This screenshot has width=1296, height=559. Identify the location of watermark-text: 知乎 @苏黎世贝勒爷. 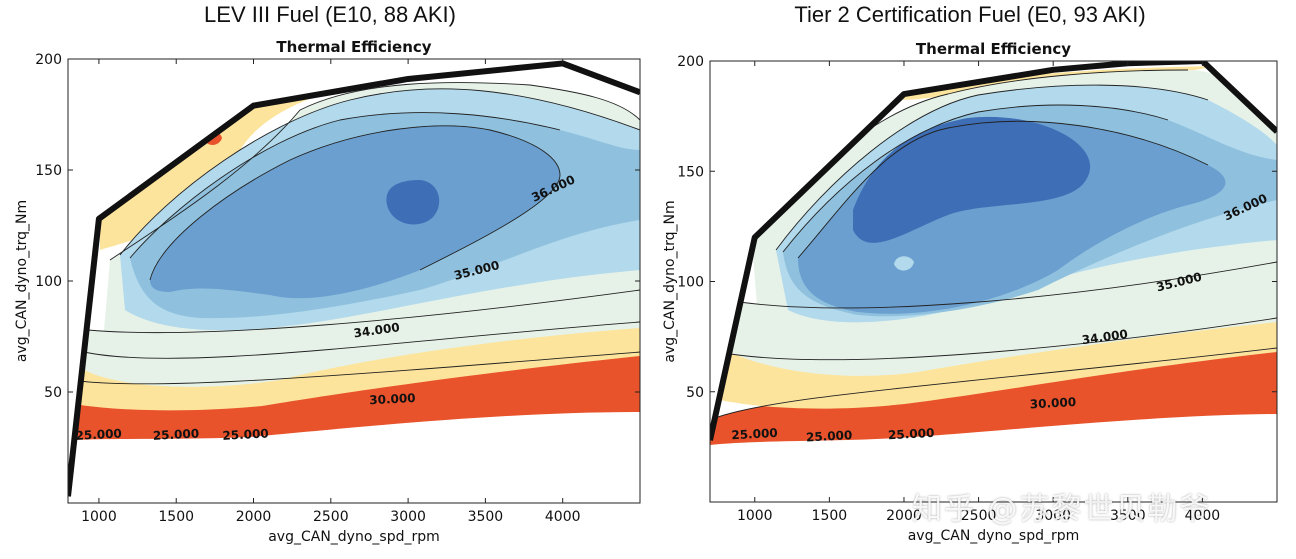
(1062, 509).